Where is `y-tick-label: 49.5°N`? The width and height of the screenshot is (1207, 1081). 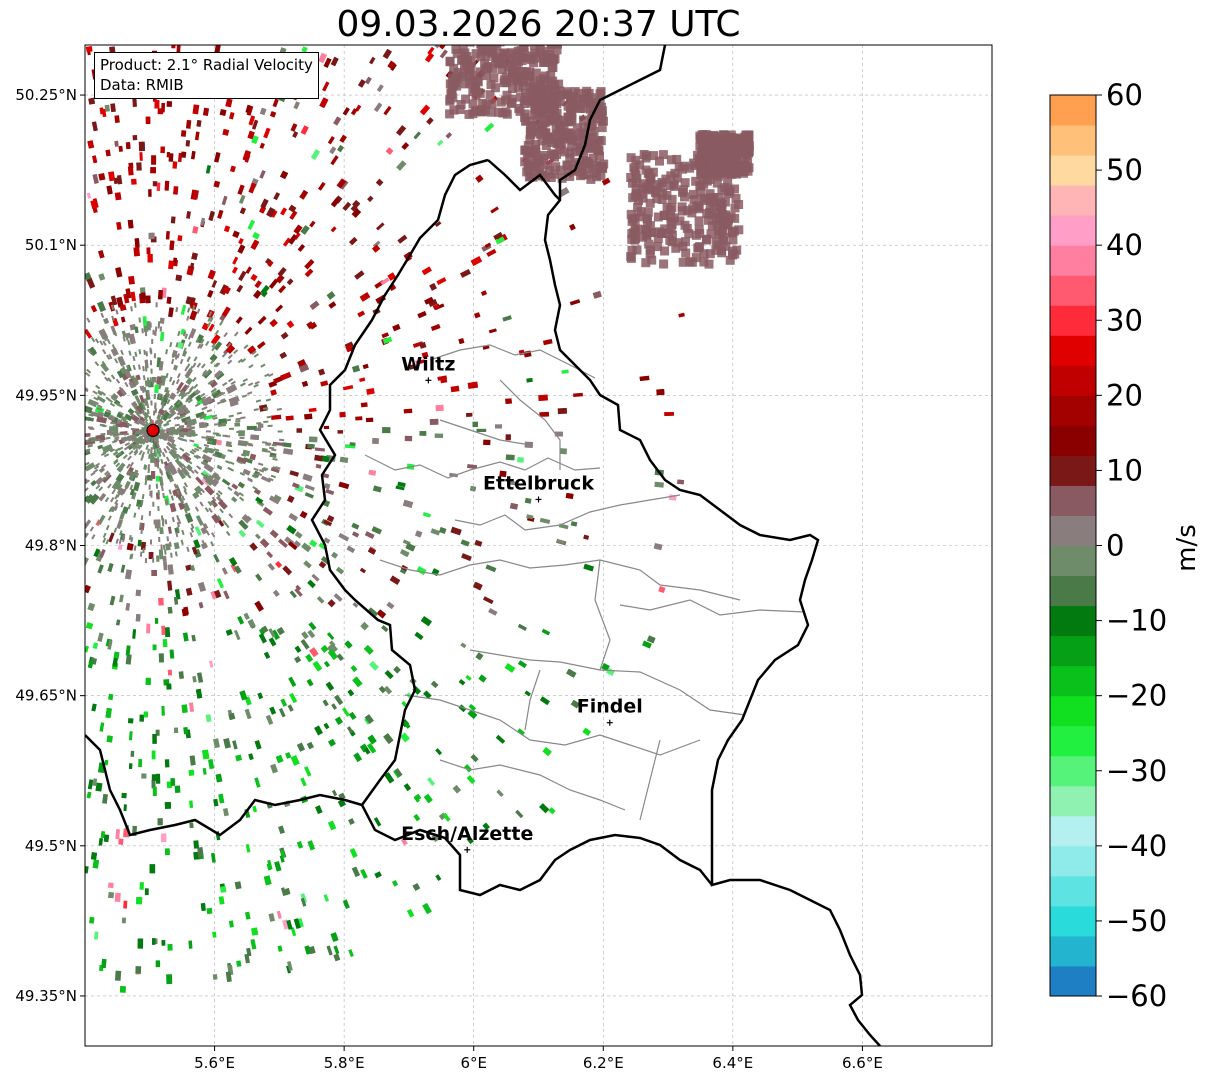 y-tick-label: 49.5°N is located at coordinates (51, 846).